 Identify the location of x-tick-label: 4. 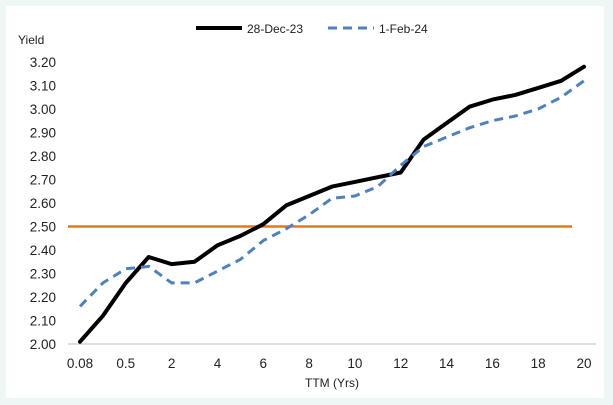
(218, 363).